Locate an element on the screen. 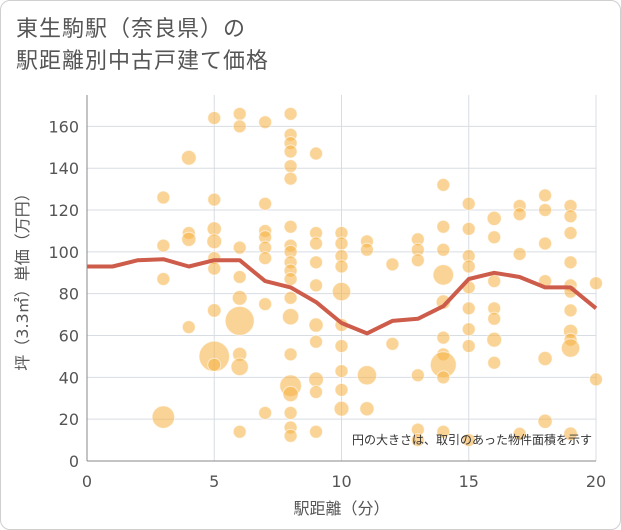  title-line-2: 駅距離別中古戸建て価格 is located at coordinates (143, 61).